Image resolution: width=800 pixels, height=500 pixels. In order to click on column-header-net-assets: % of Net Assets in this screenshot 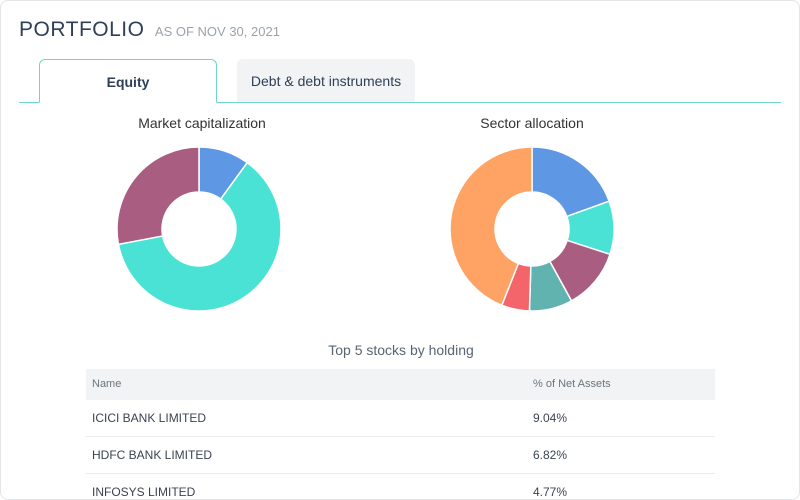, I will do `click(572, 384)`.